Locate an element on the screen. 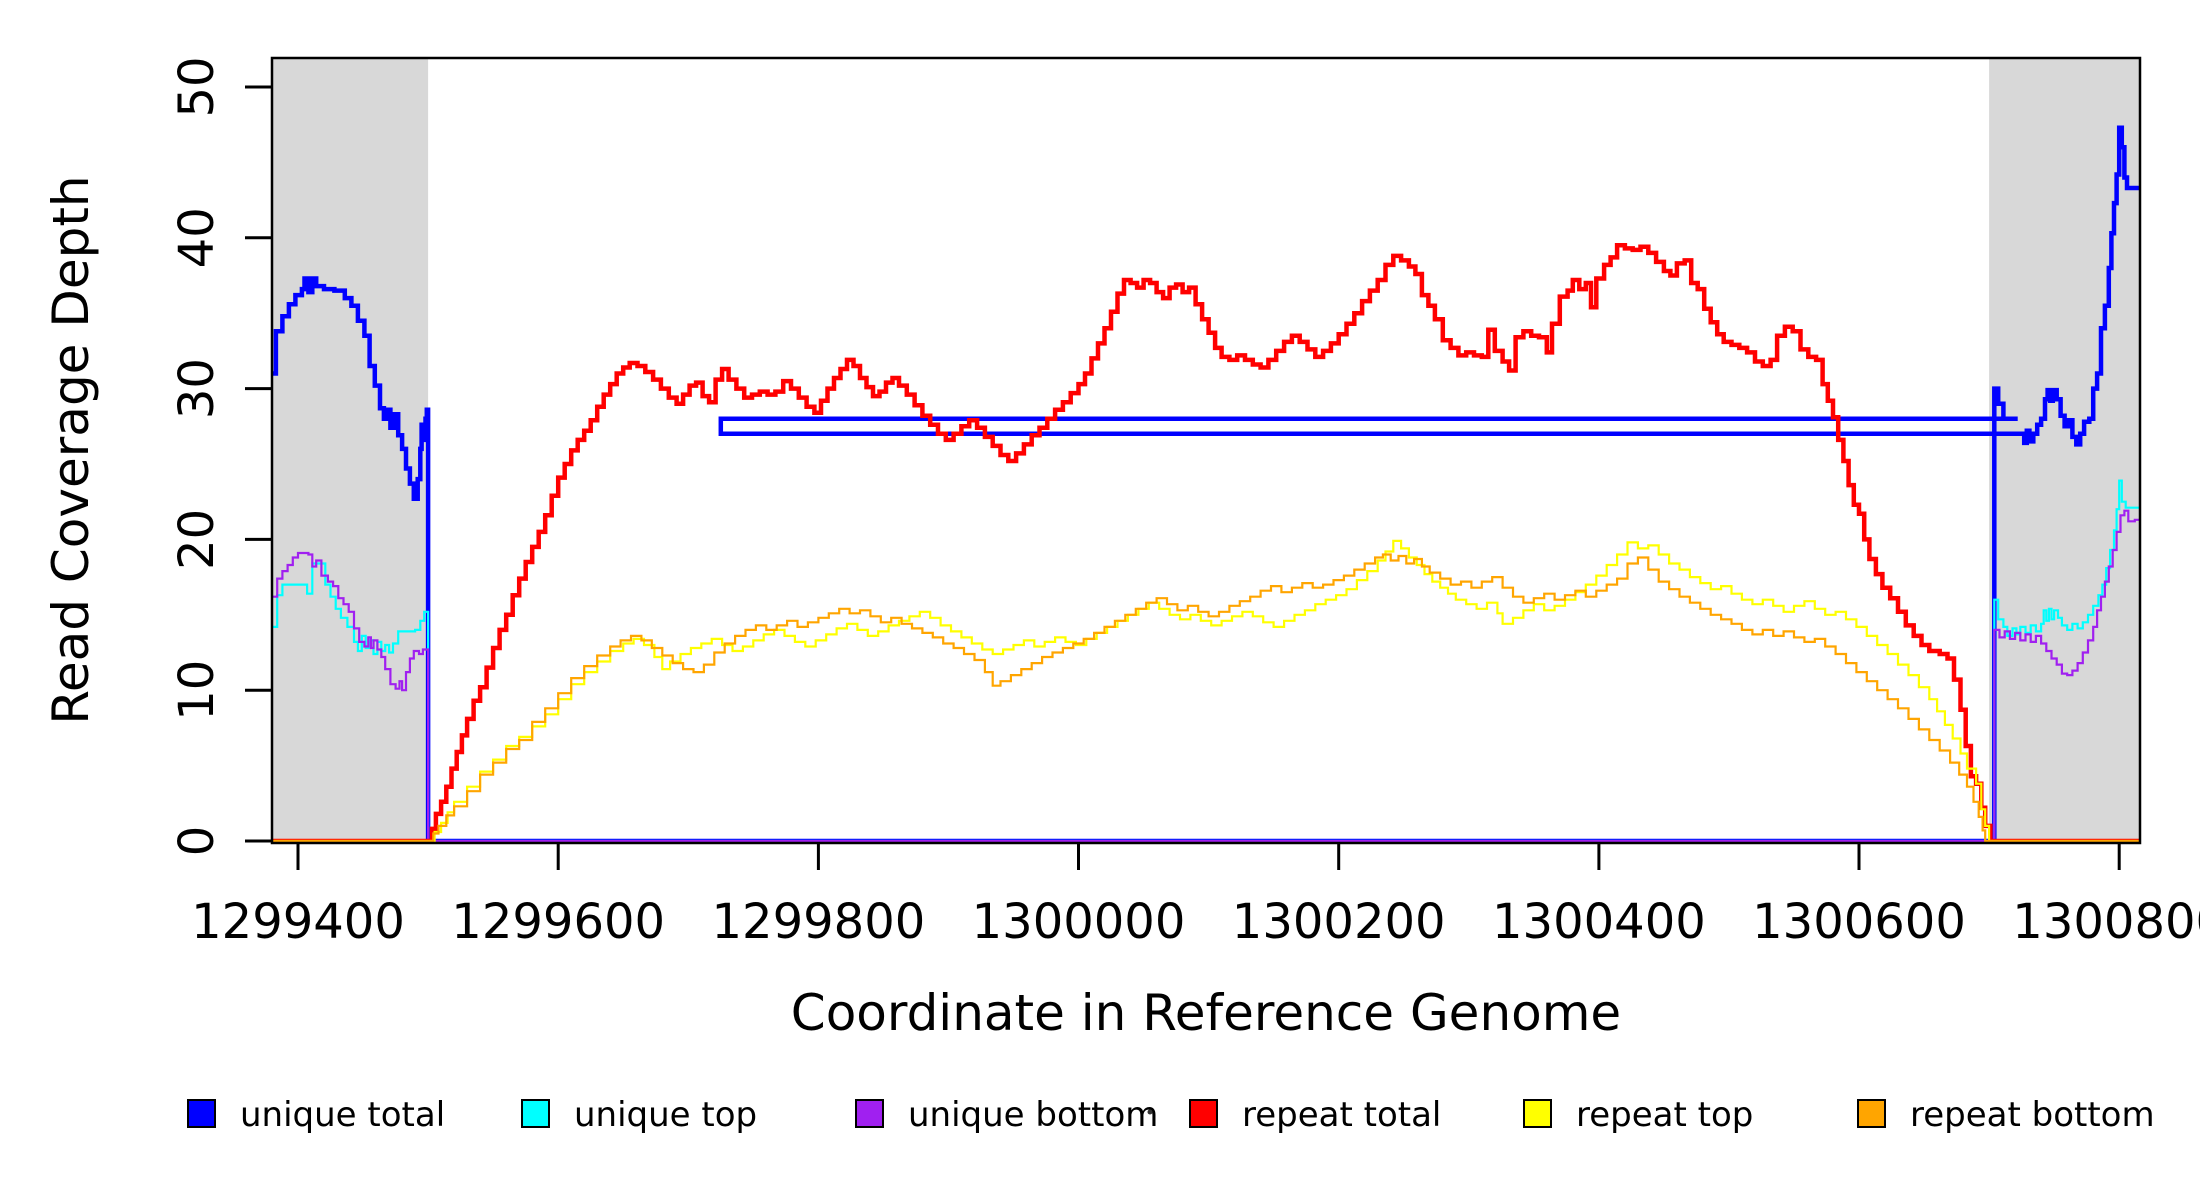  legend-swatch-repeat-bottom is located at coordinates (1871, 1113).